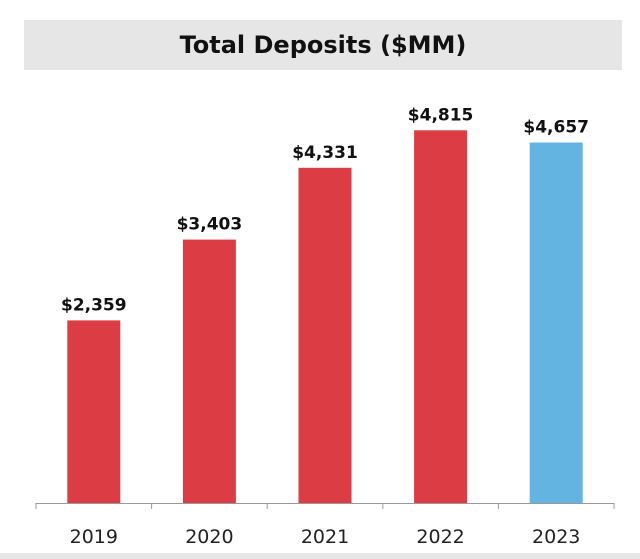  I want to click on x-tick-2022: 2022, so click(440, 537).